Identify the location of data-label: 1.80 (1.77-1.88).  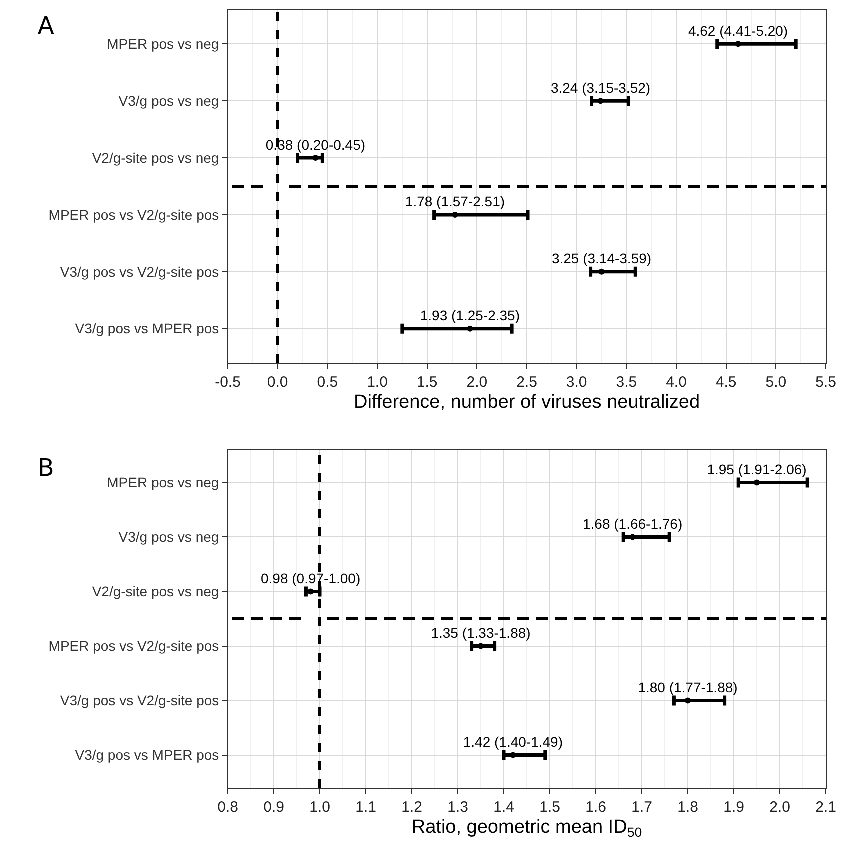
(688, 688).